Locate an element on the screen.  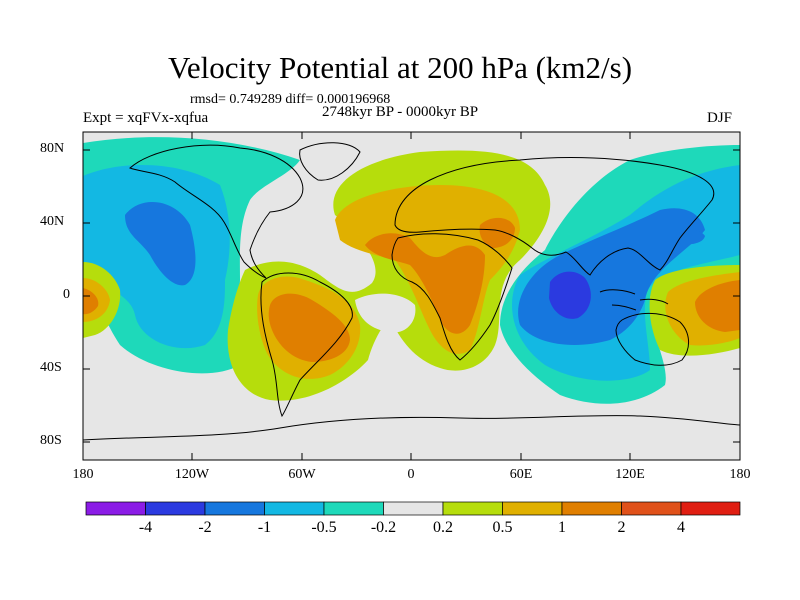
coast-indonesia is located at coordinates (634, 300).